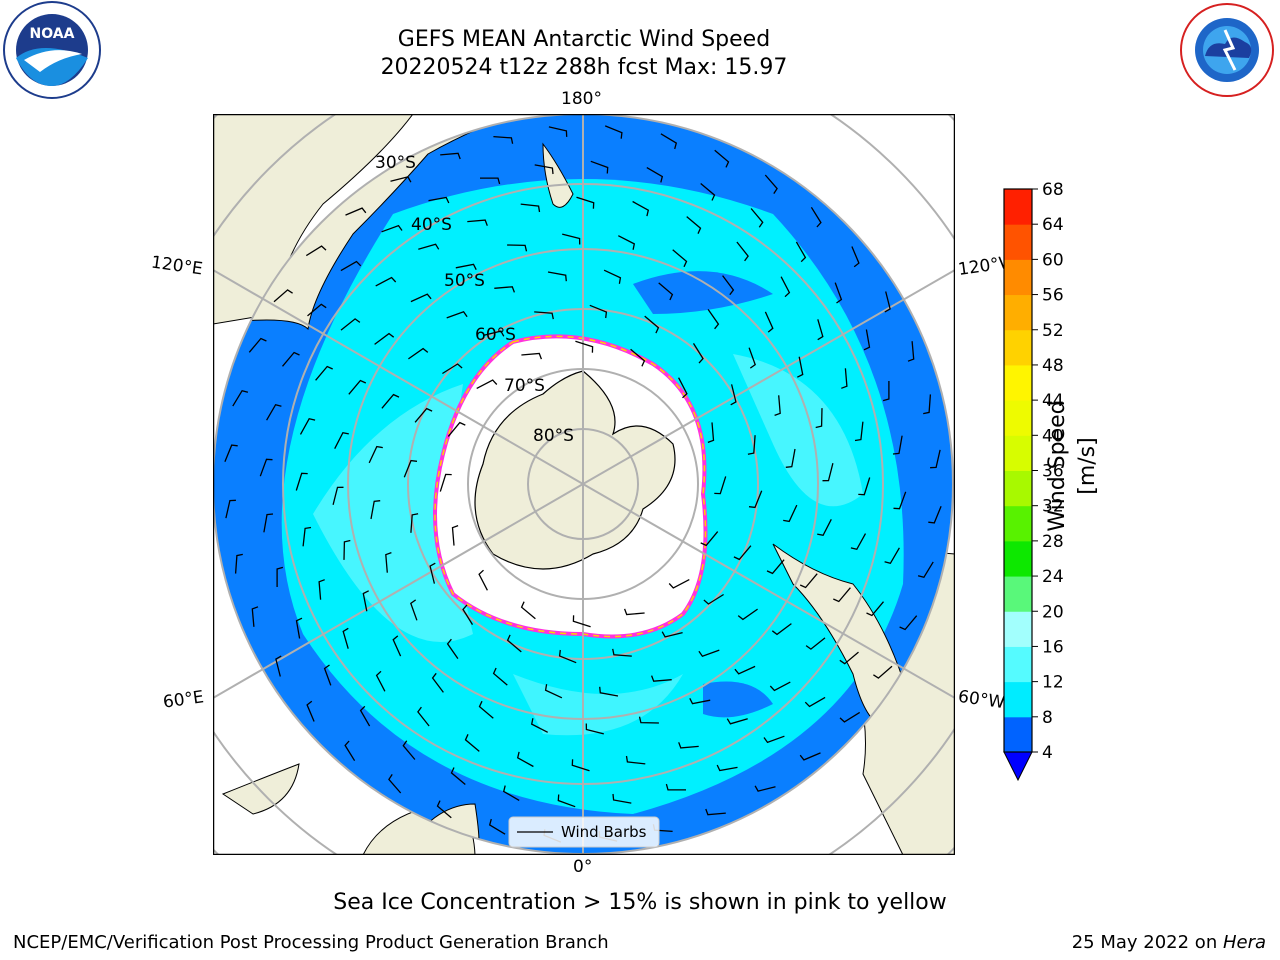 This screenshot has height=960, width=1280. I want to click on colorbar-tick-label: 68, so click(1053, 190).